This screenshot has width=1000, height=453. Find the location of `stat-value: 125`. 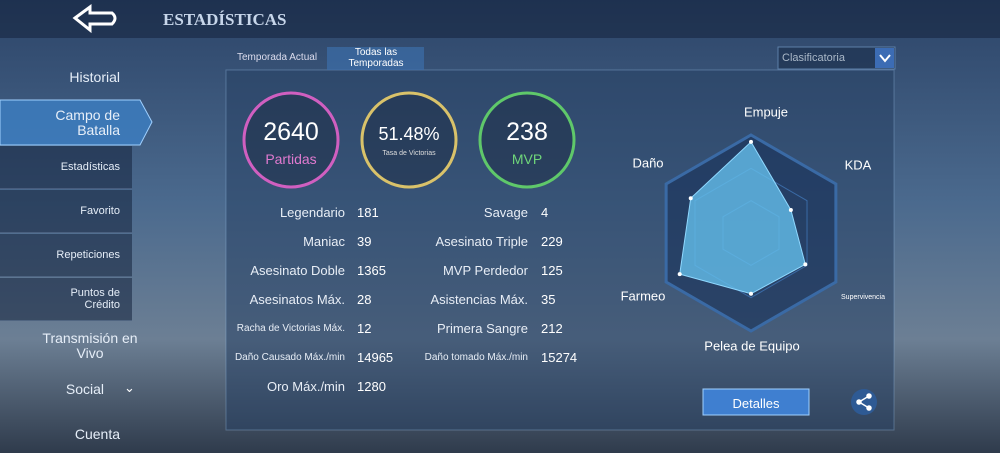

stat-value: 125 is located at coordinates (552, 270).